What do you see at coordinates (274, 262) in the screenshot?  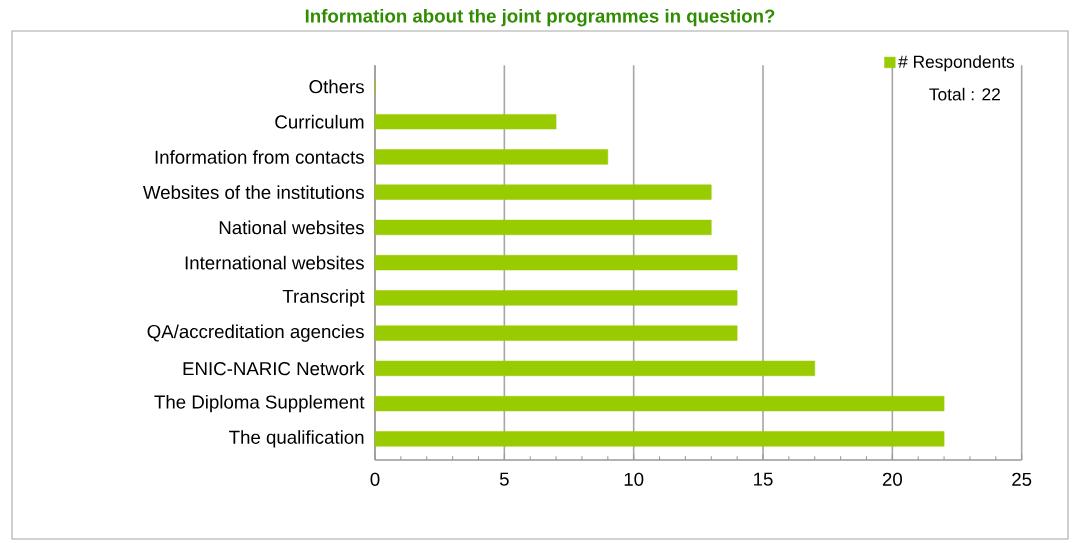 I see `y-tick-label: International websites` at bounding box center [274, 262].